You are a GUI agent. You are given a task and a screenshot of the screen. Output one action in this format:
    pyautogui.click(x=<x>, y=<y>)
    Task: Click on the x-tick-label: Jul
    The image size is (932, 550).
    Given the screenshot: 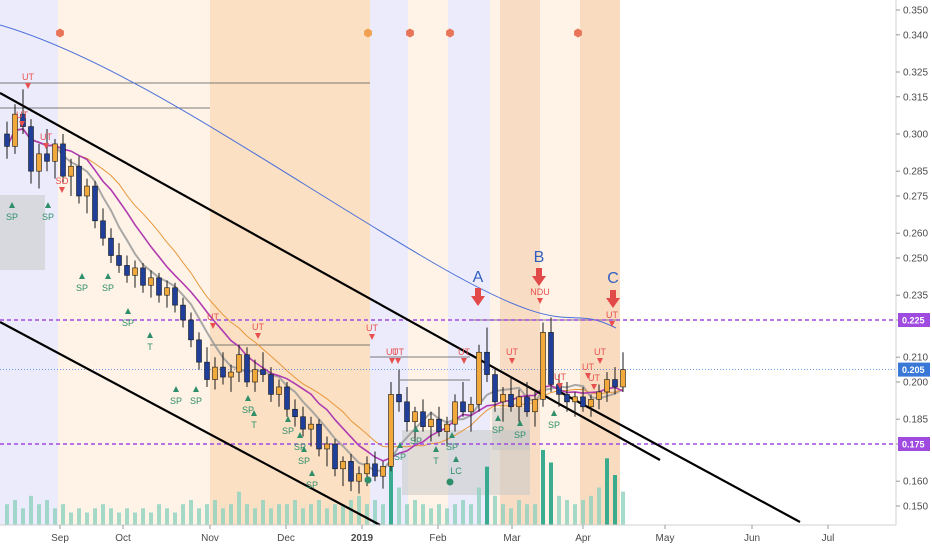 What is the action you would take?
    pyautogui.click(x=828, y=538)
    